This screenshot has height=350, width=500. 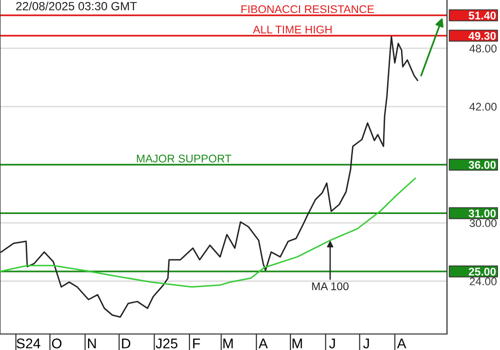 What do you see at coordinates (184, 158) in the screenshot?
I see `annotation: MAJOR SUPPORT` at bounding box center [184, 158].